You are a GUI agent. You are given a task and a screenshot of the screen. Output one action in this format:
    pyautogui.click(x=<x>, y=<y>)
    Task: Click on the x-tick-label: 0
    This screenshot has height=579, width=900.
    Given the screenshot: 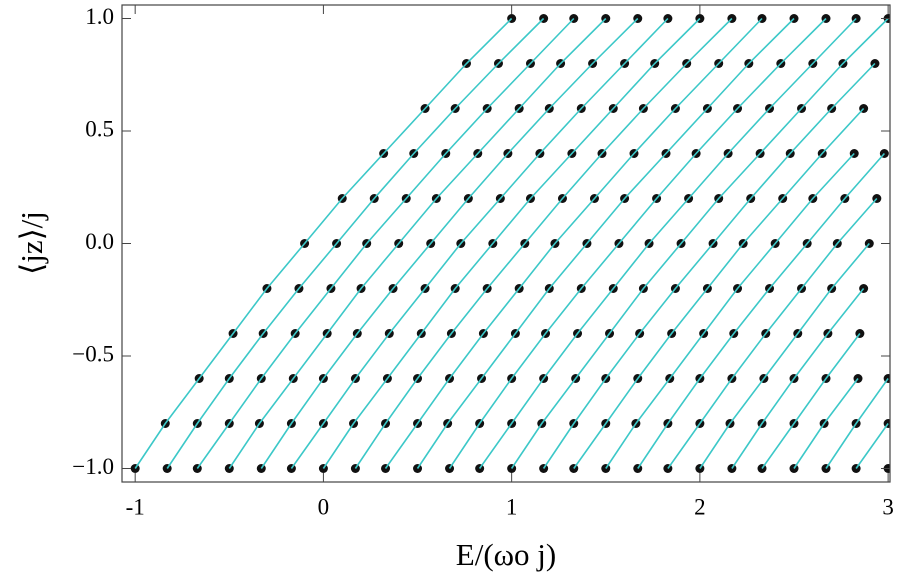 What is the action you would take?
    pyautogui.click(x=324, y=506)
    